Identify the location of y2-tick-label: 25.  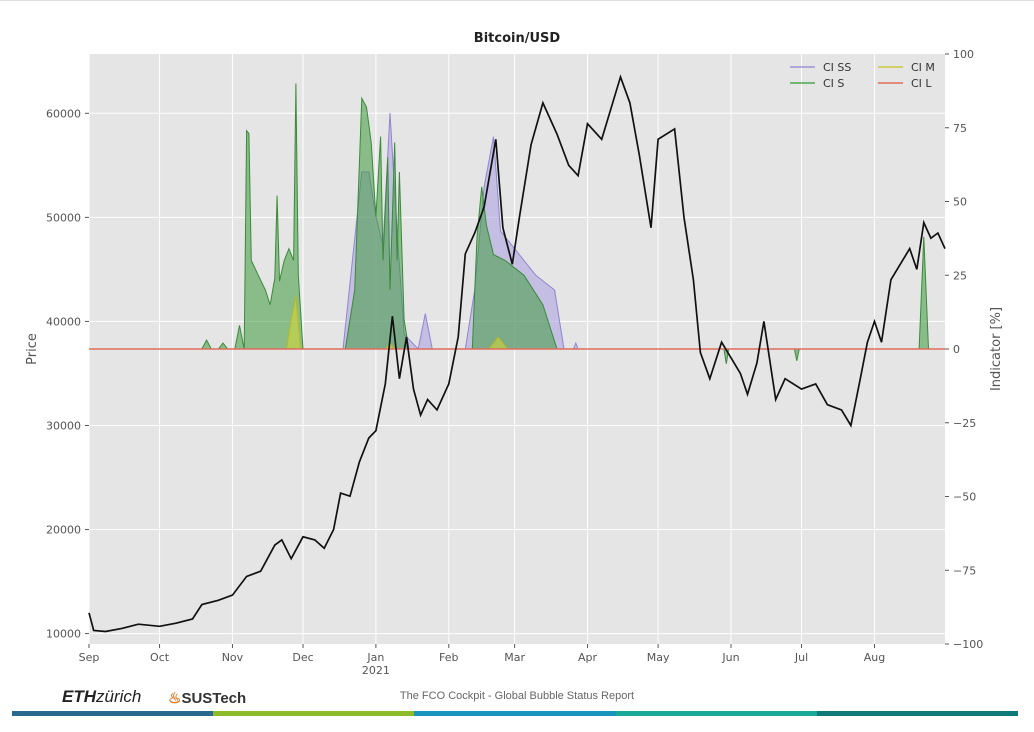
(960, 275).